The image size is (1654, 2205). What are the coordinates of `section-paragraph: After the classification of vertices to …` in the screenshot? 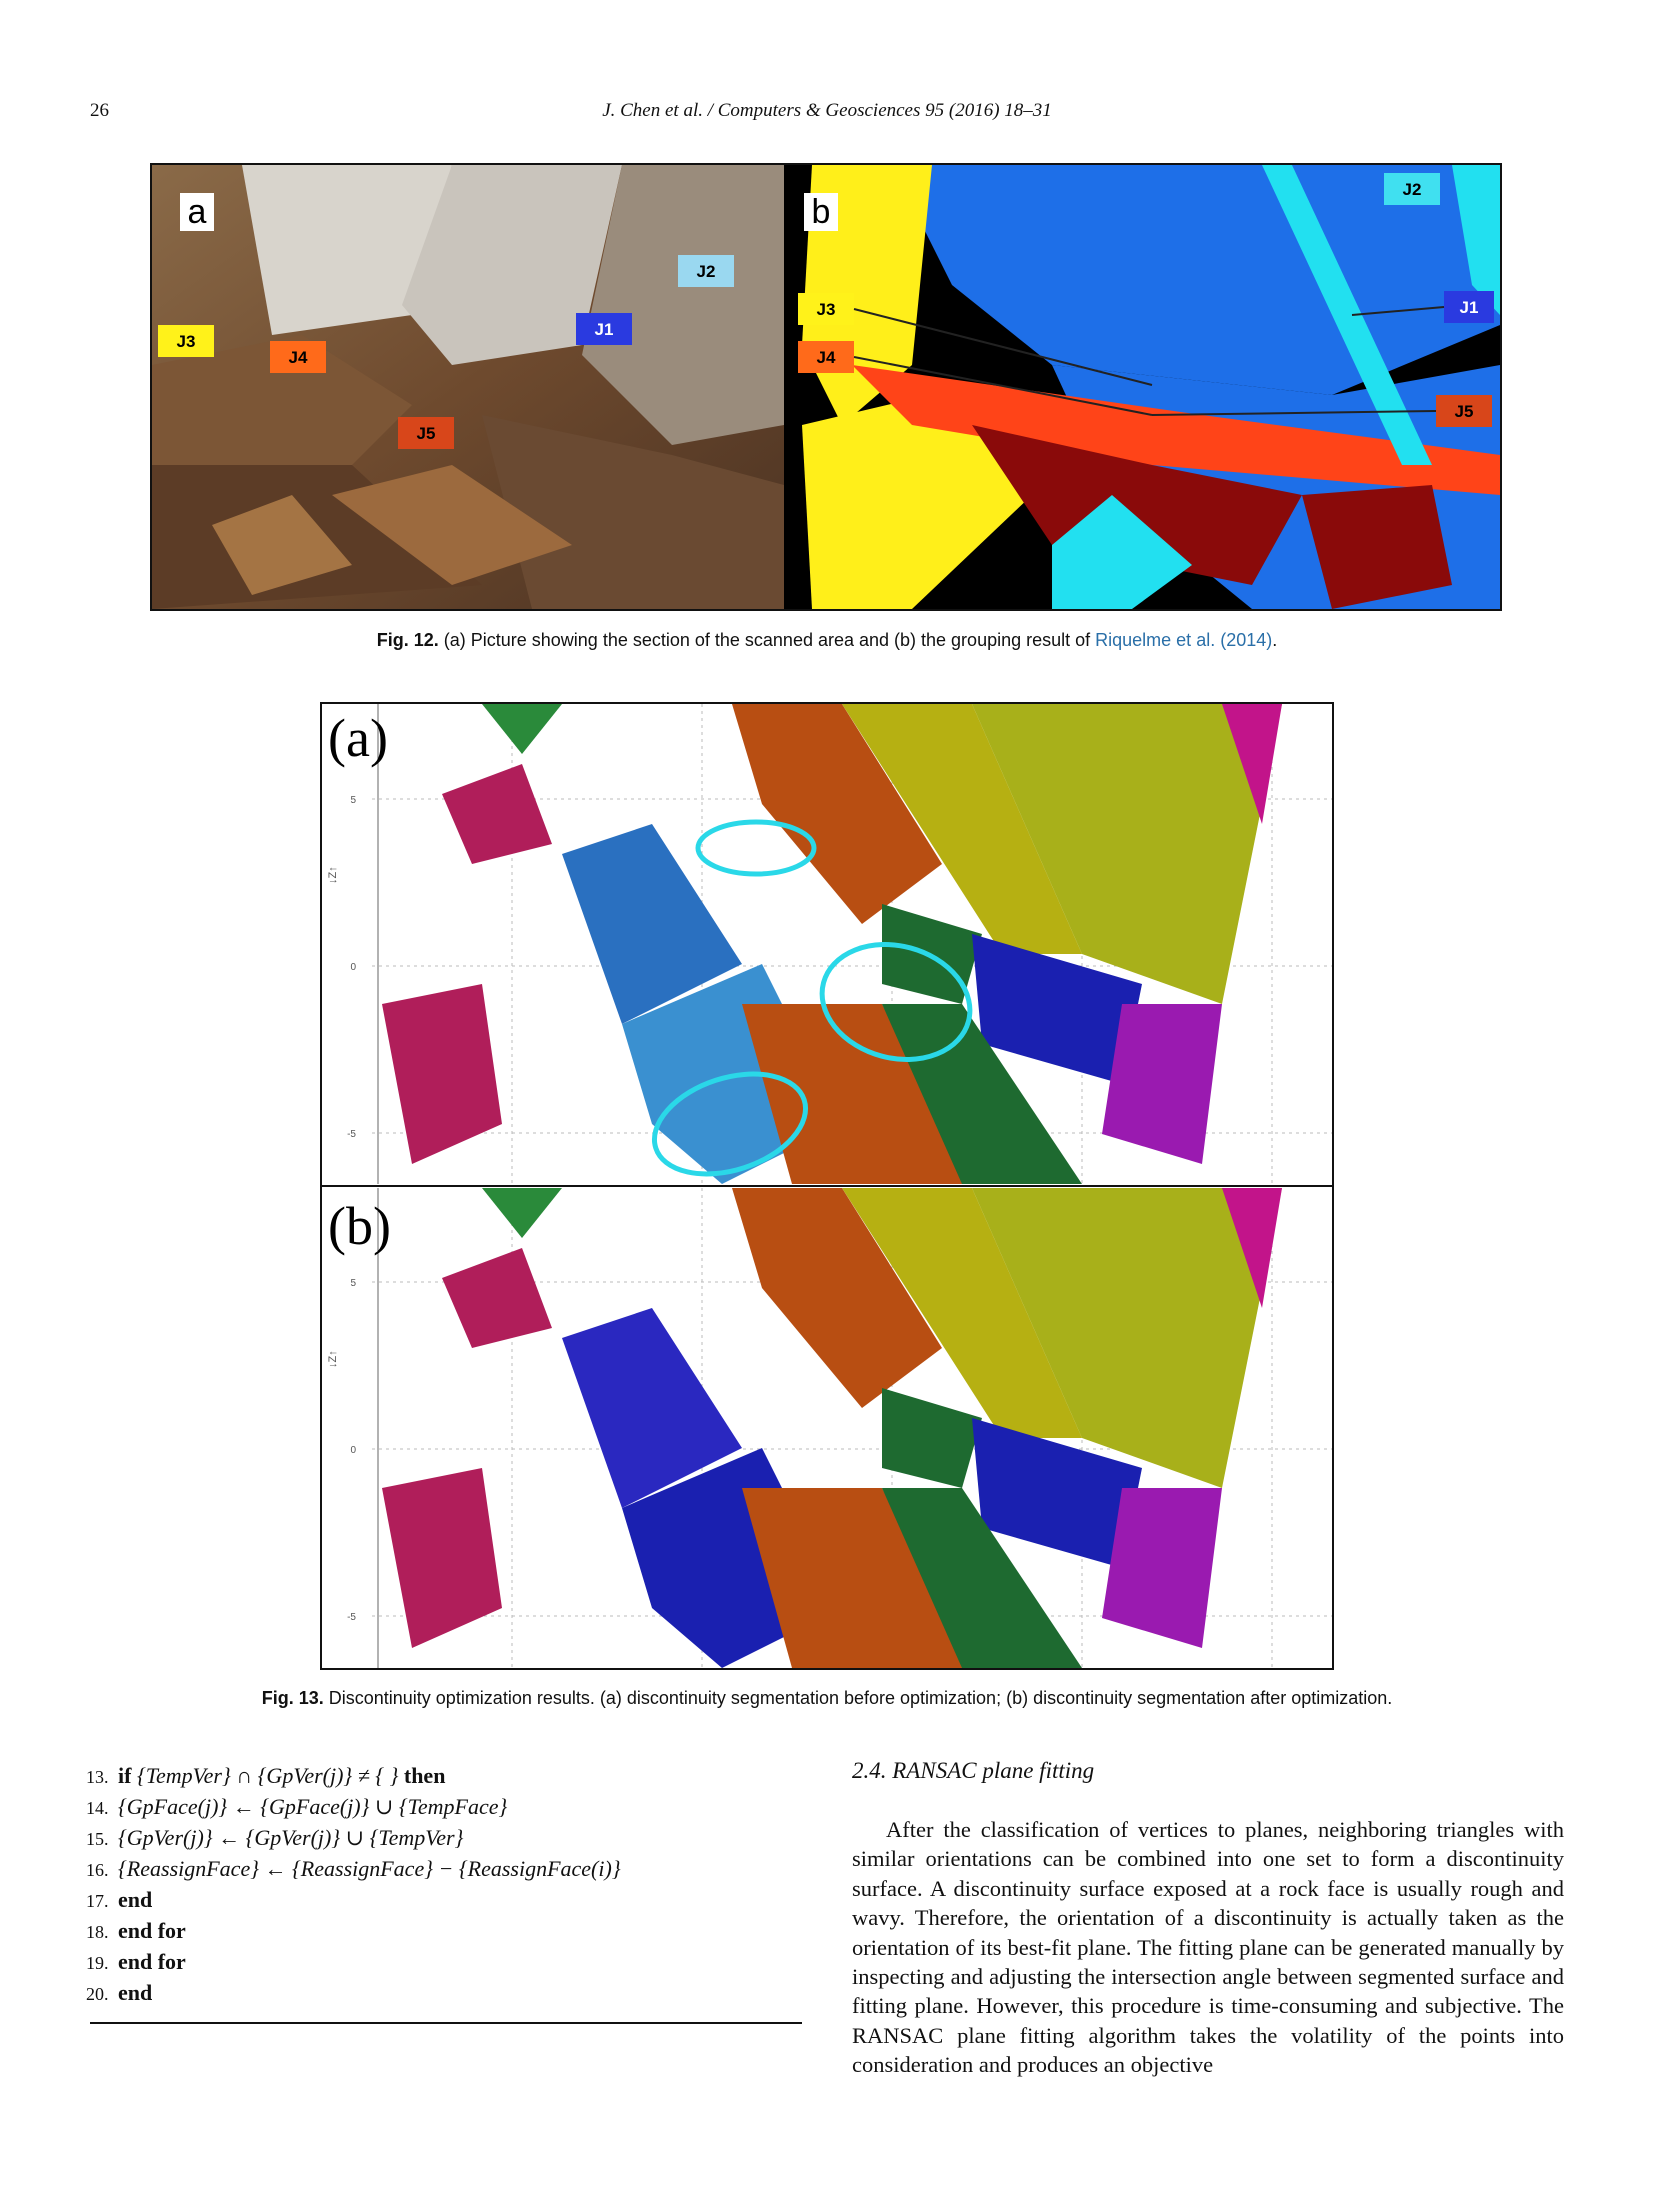 It's located at (1208, 1947).